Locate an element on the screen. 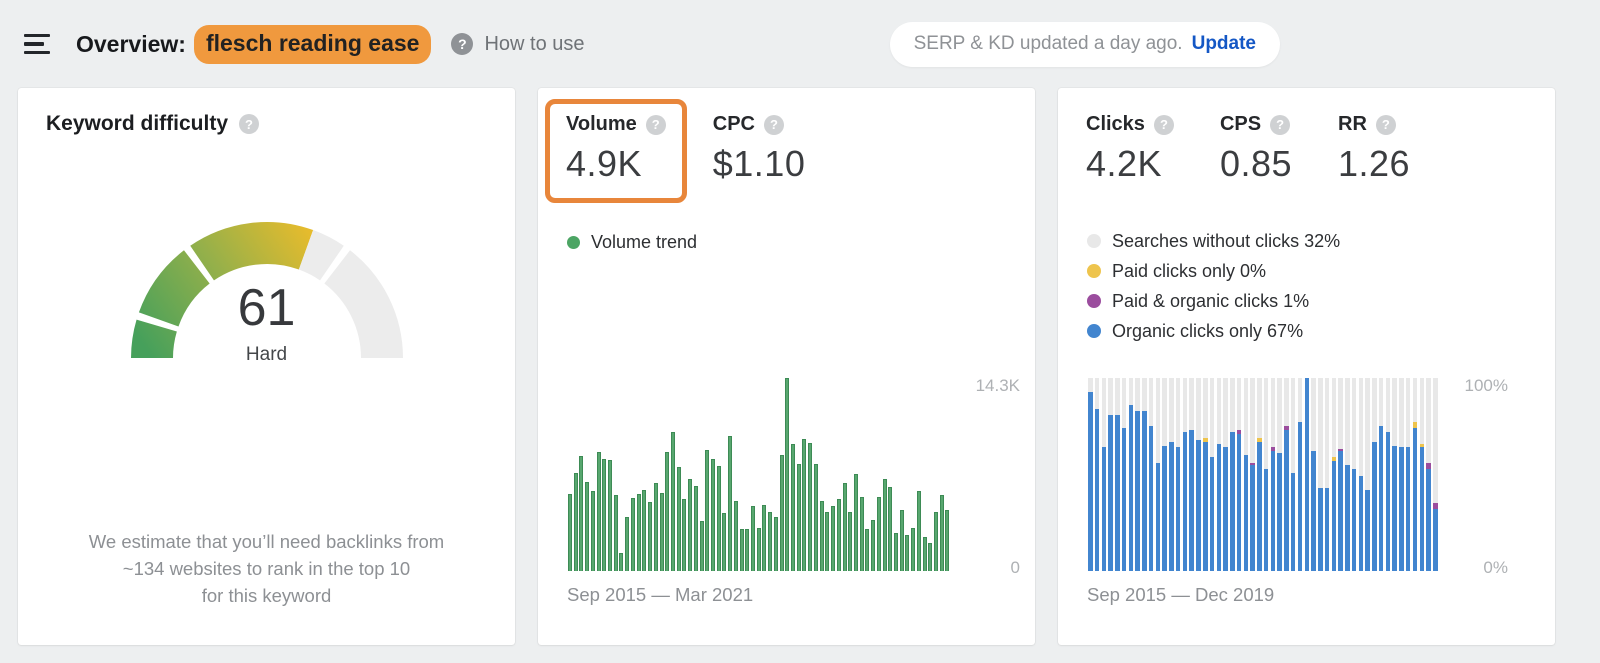  clicks-date-range: Sep 2015 — Dec 2019 is located at coordinates (1181, 594).